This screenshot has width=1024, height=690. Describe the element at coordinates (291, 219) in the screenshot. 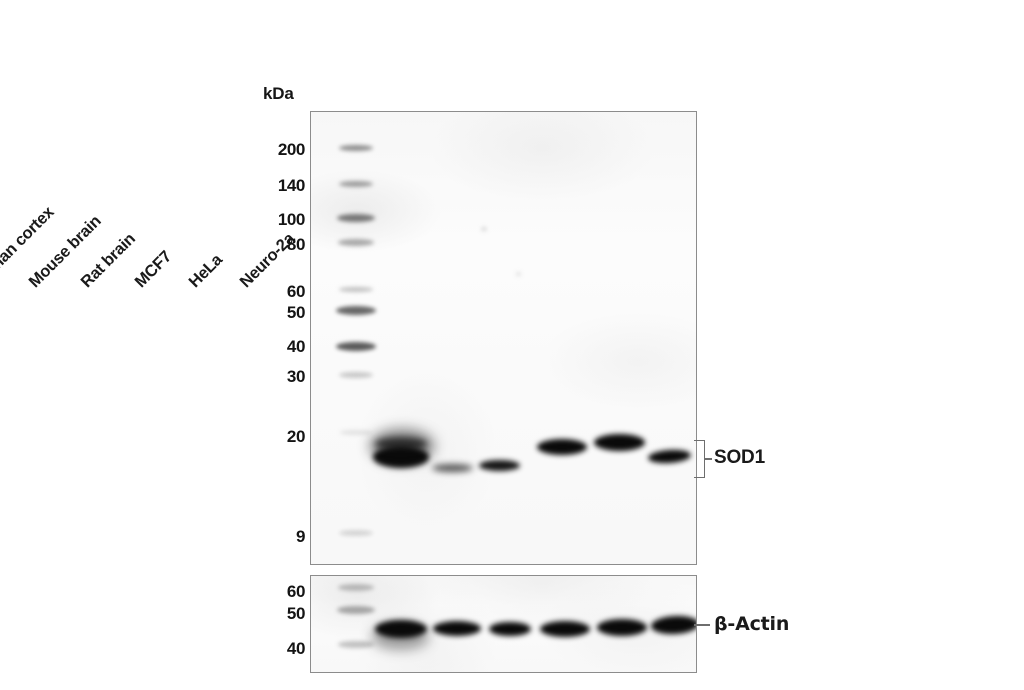

I see `mw-label-100: 100` at that location.